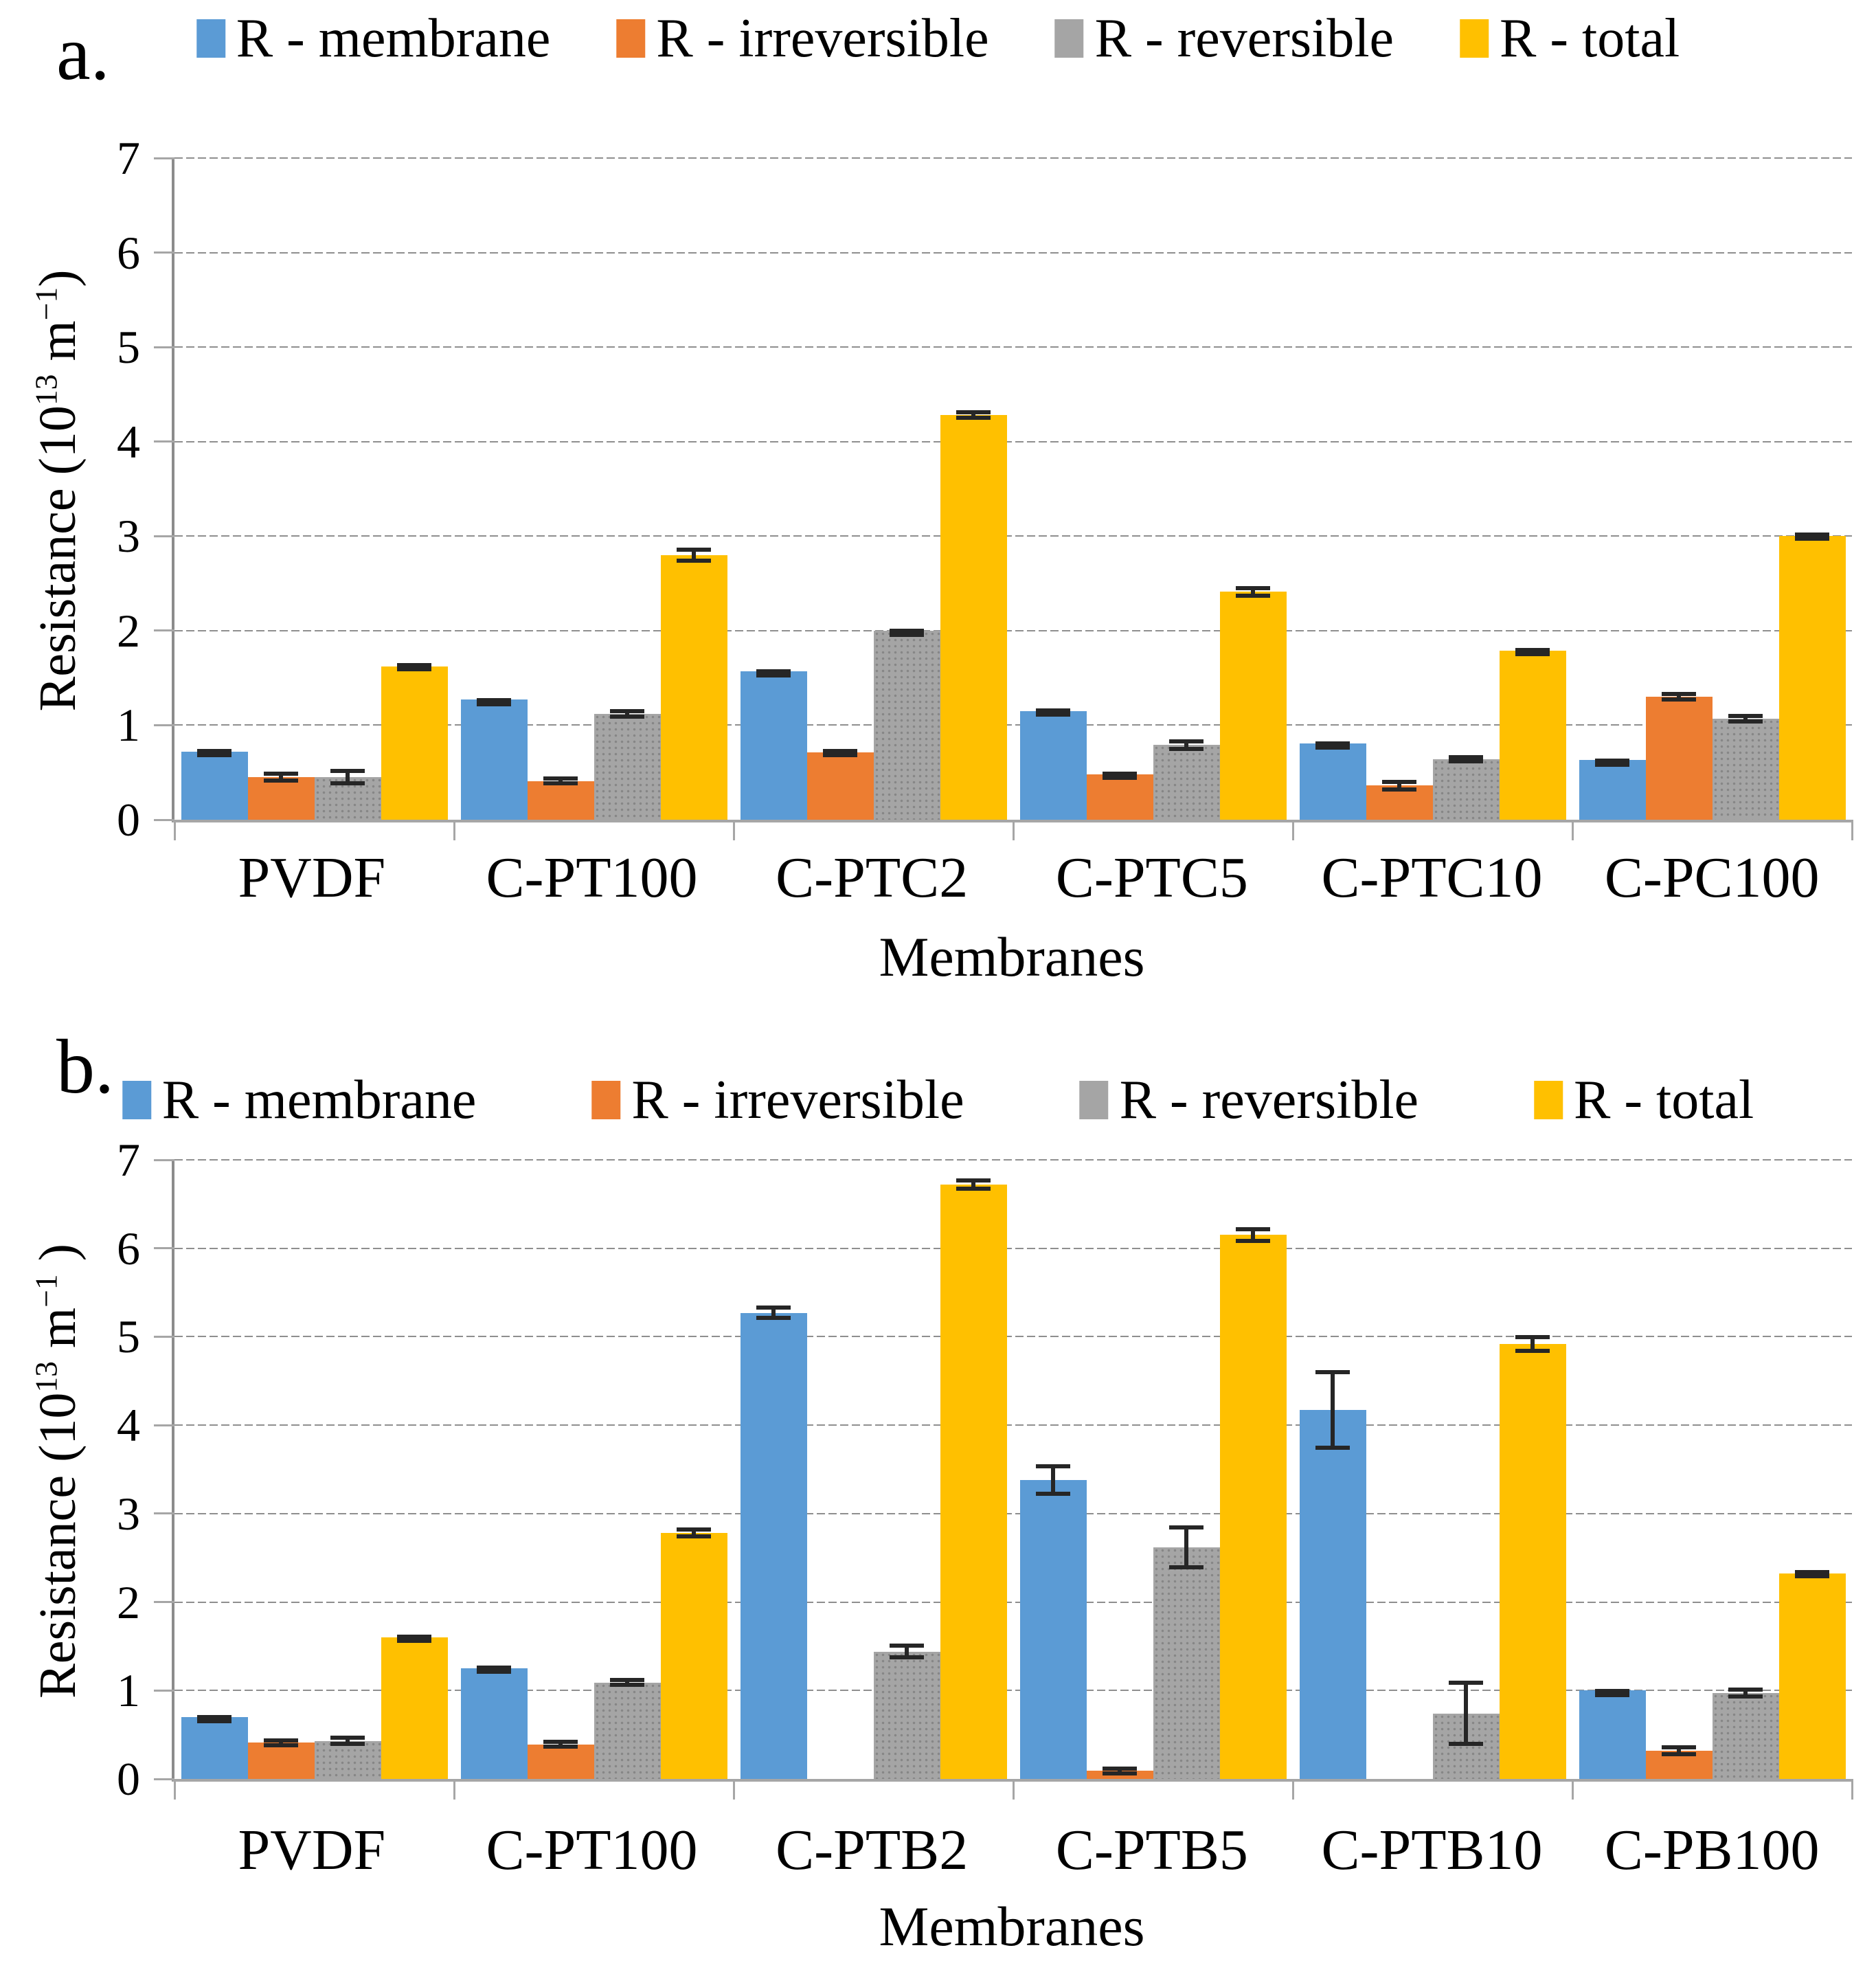 This screenshot has width=1876, height=1972. I want to click on bar-r-total-c-pb100, so click(1812, 1675).